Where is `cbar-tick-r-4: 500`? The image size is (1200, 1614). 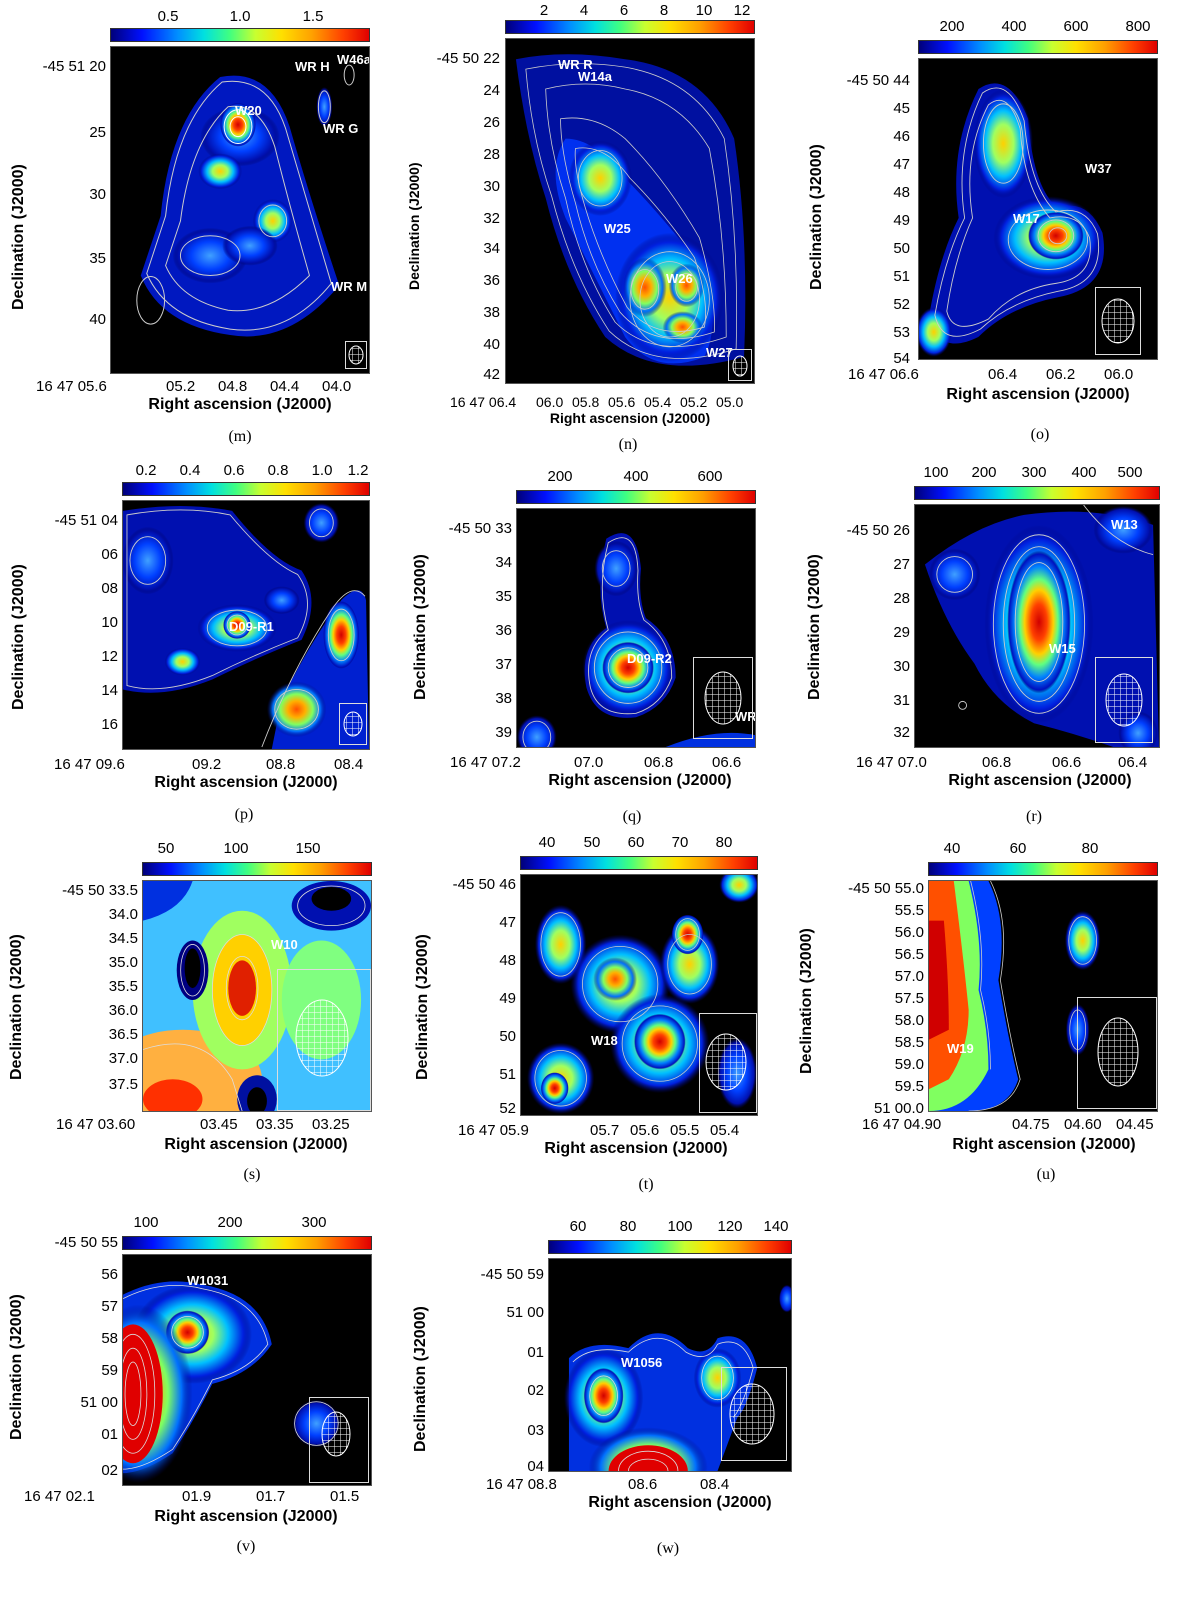
cbar-tick-r-4: 500 is located at coordinates (1130, 472).